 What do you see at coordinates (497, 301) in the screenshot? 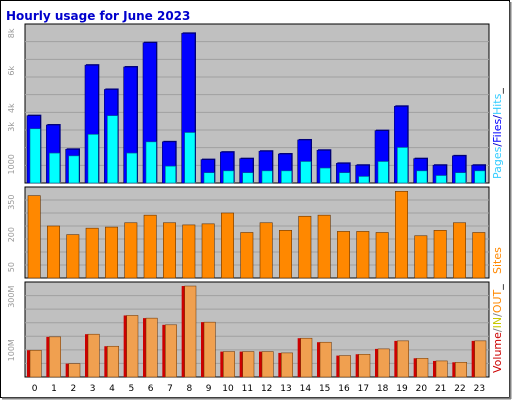
I see `legend-out: OUT` at bounding box center [497, 301].